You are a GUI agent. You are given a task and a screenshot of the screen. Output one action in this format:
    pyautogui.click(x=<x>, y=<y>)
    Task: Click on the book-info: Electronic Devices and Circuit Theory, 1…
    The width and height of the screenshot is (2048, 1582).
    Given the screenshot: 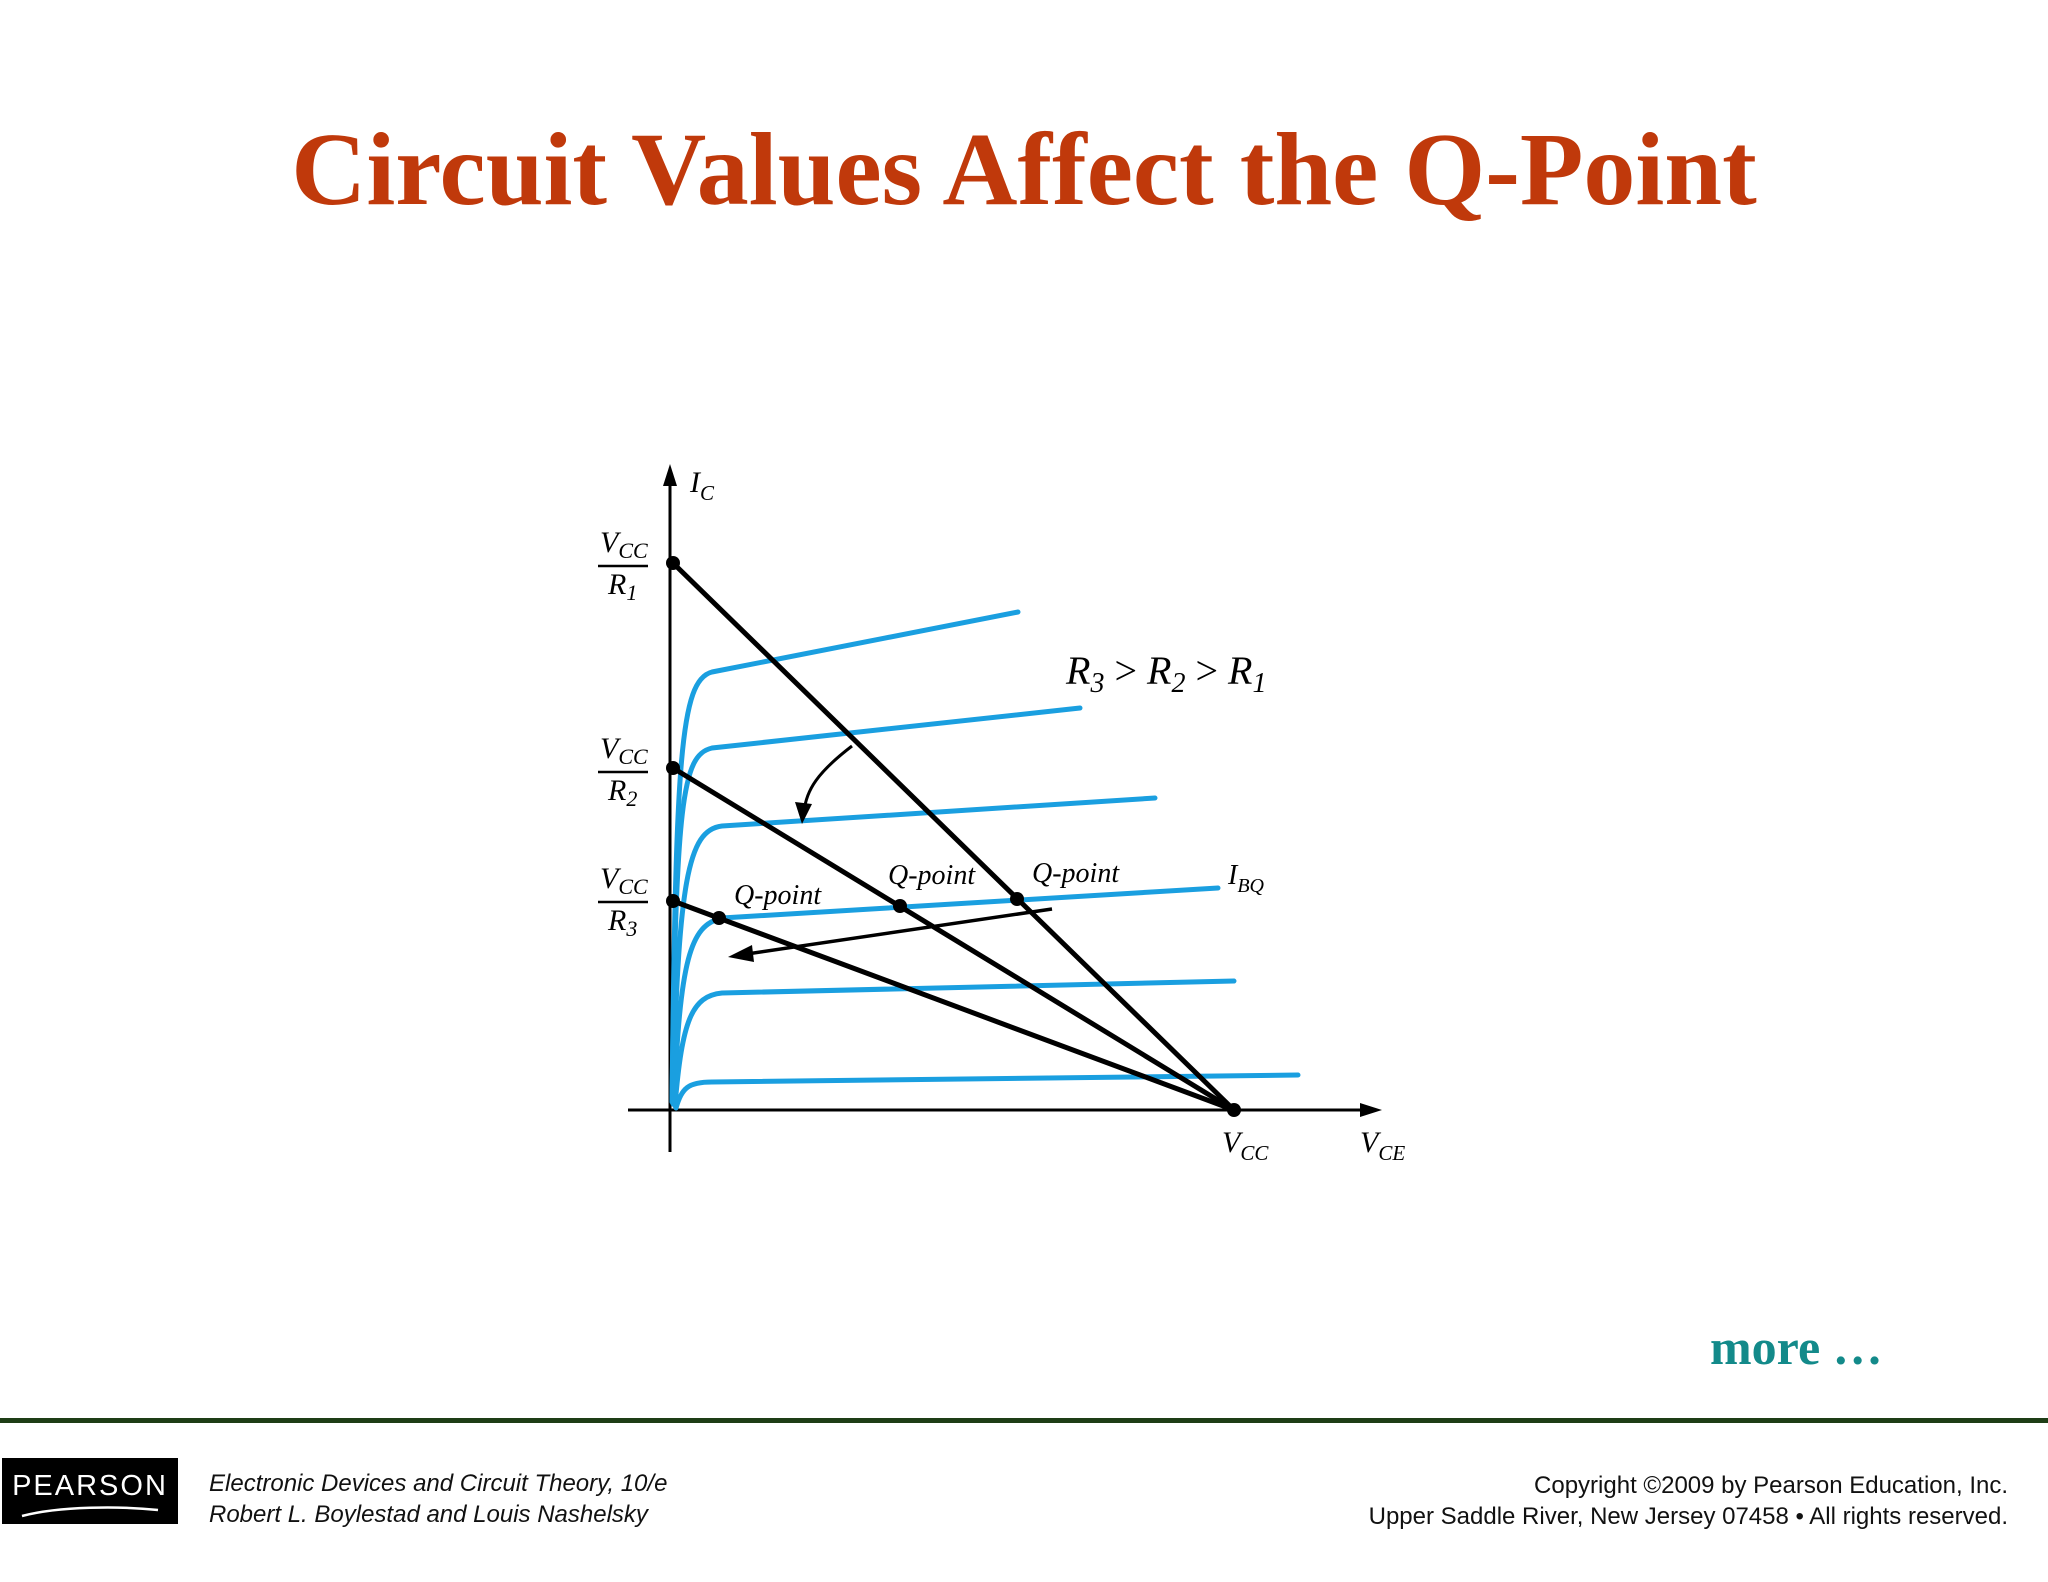 What is the action you would take?
    pyautogui.click(x=438, y=1499)
    